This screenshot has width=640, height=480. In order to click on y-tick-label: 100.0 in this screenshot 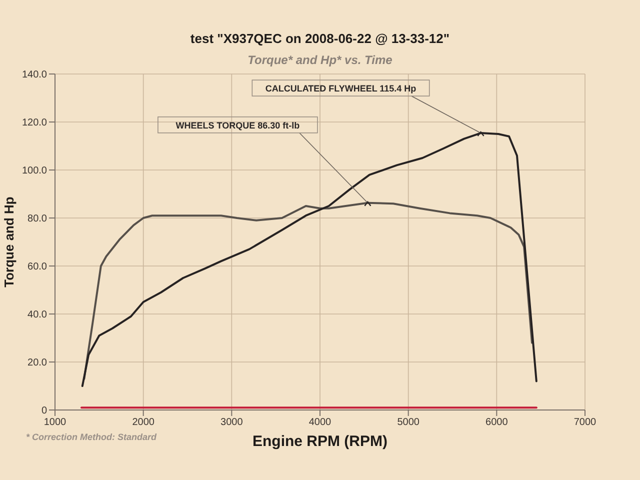, I will do `click(35, 171)`.